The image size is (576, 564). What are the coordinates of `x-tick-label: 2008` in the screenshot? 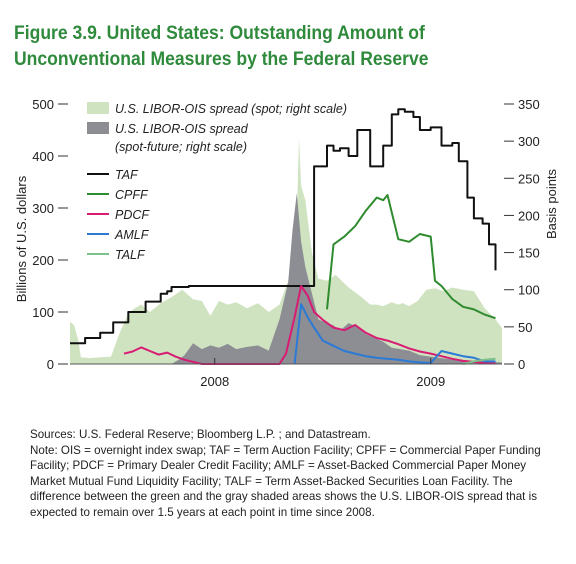 It's located at (214, 381).